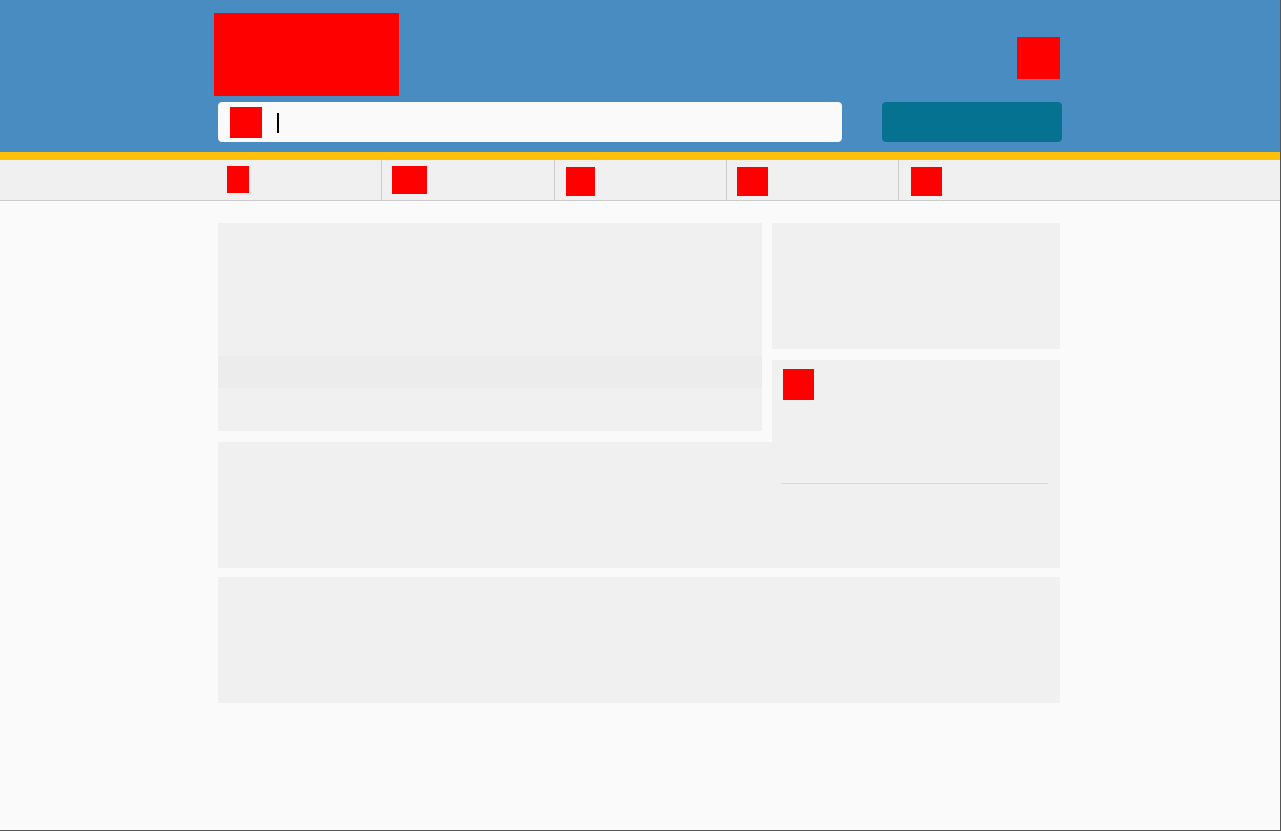 This screenshot has width=1281, height=831. Describe the element at coordinates (554, 122) in the screenshot. I see `search-input` at that location.